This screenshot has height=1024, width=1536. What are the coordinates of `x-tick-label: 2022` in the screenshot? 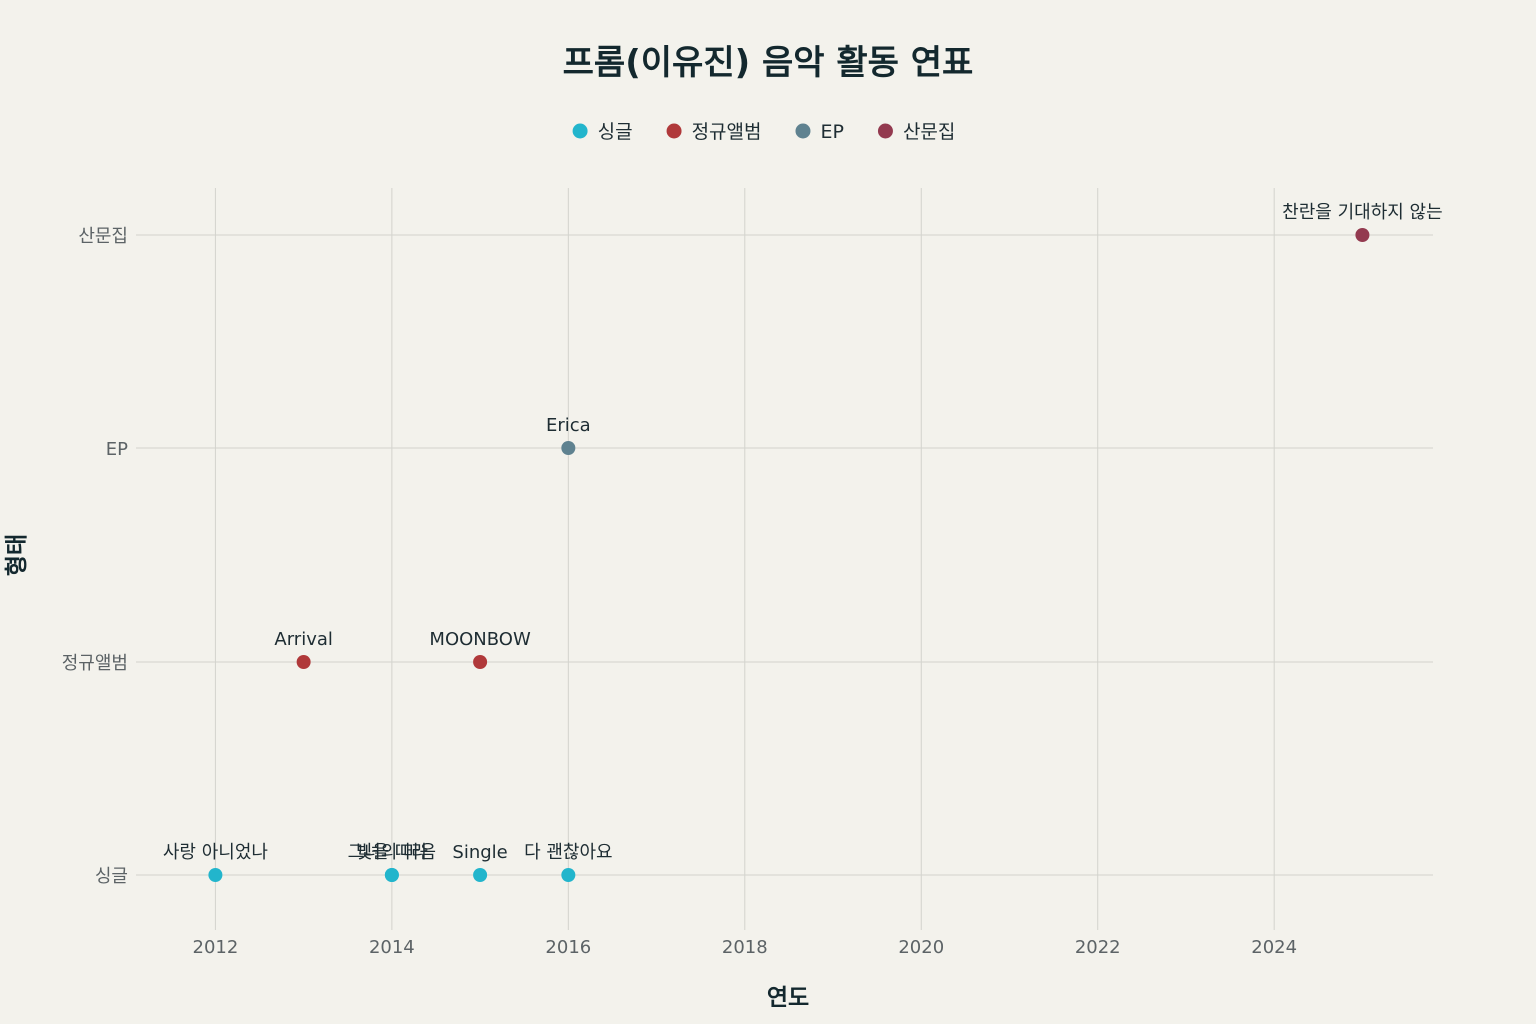 It's located at (1098, 947).